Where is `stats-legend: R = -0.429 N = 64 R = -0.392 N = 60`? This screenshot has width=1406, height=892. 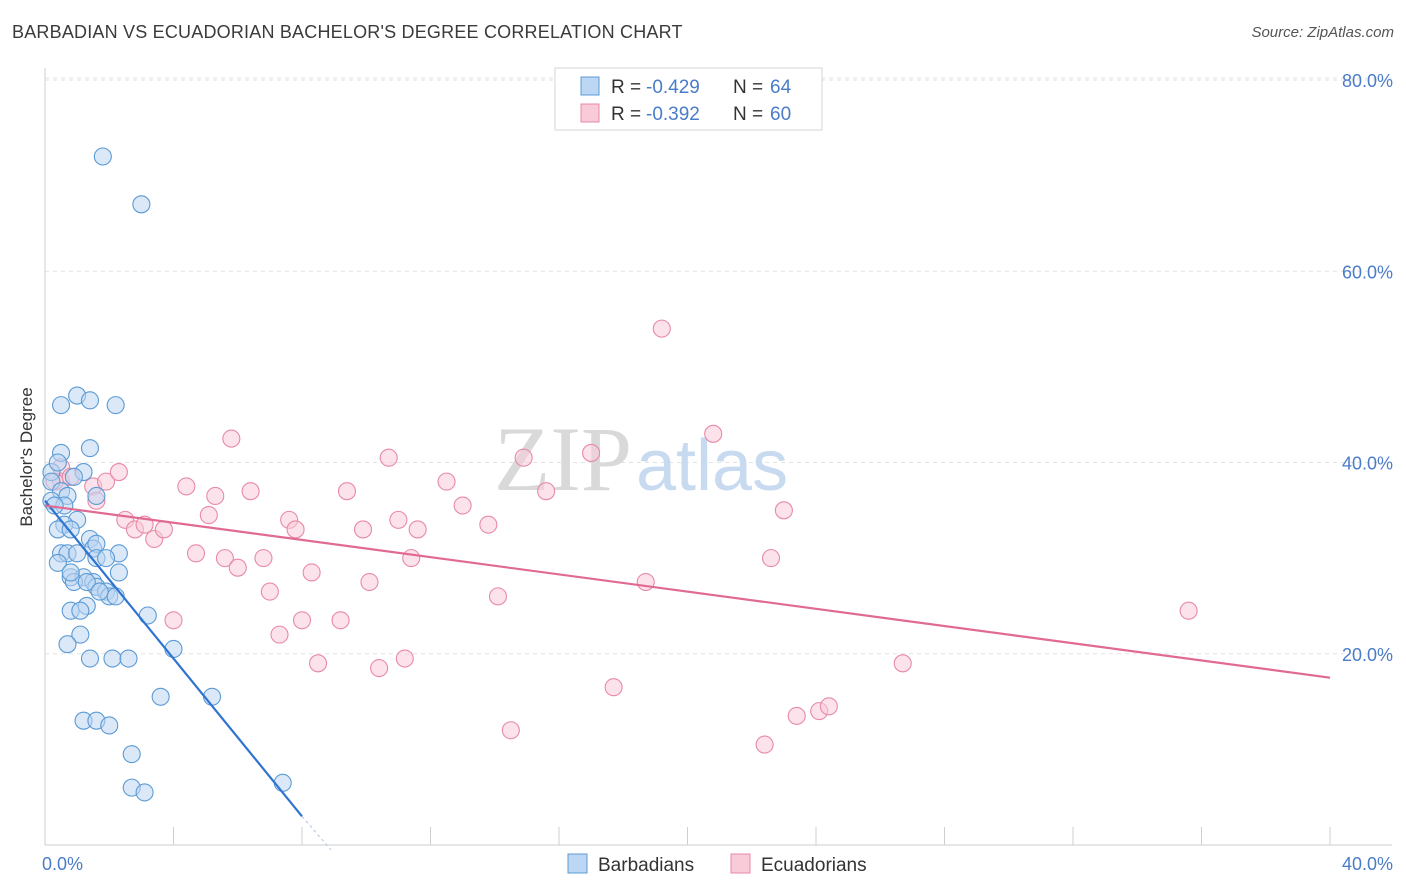 stats-legend: R = -0.429 N = 64 R = -0.392 N = 60 is located at coordinates (688, 99).